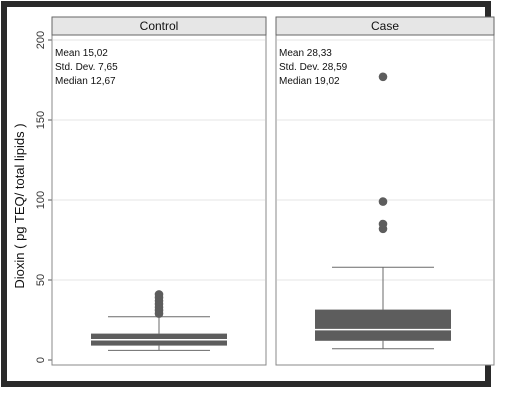 The height and width of the screenshot is (400, 520). I want to click on panel-title: Control, so click(159, 26).